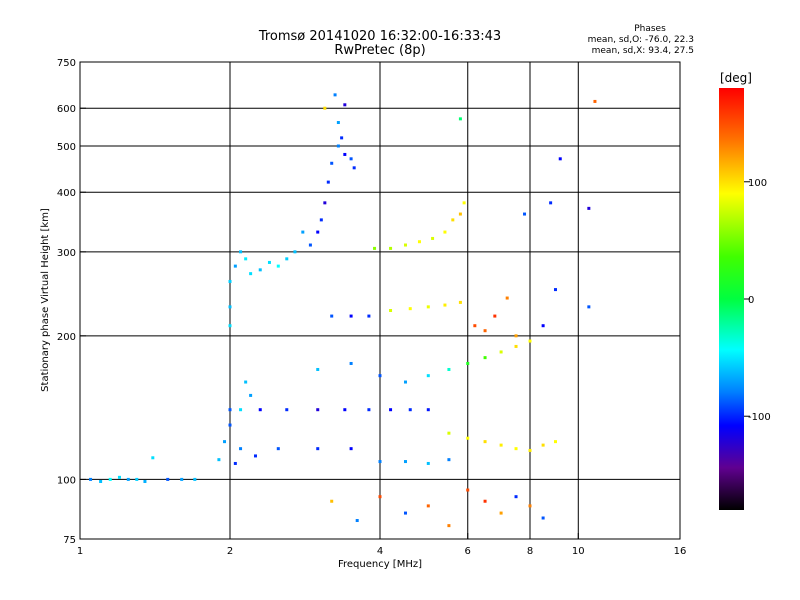 The height and width of the screenshot is (600, 800). Describe the element at coordinates (759, 417) in the screenshot. I see `colorbar-tick-label: -100` at that location.